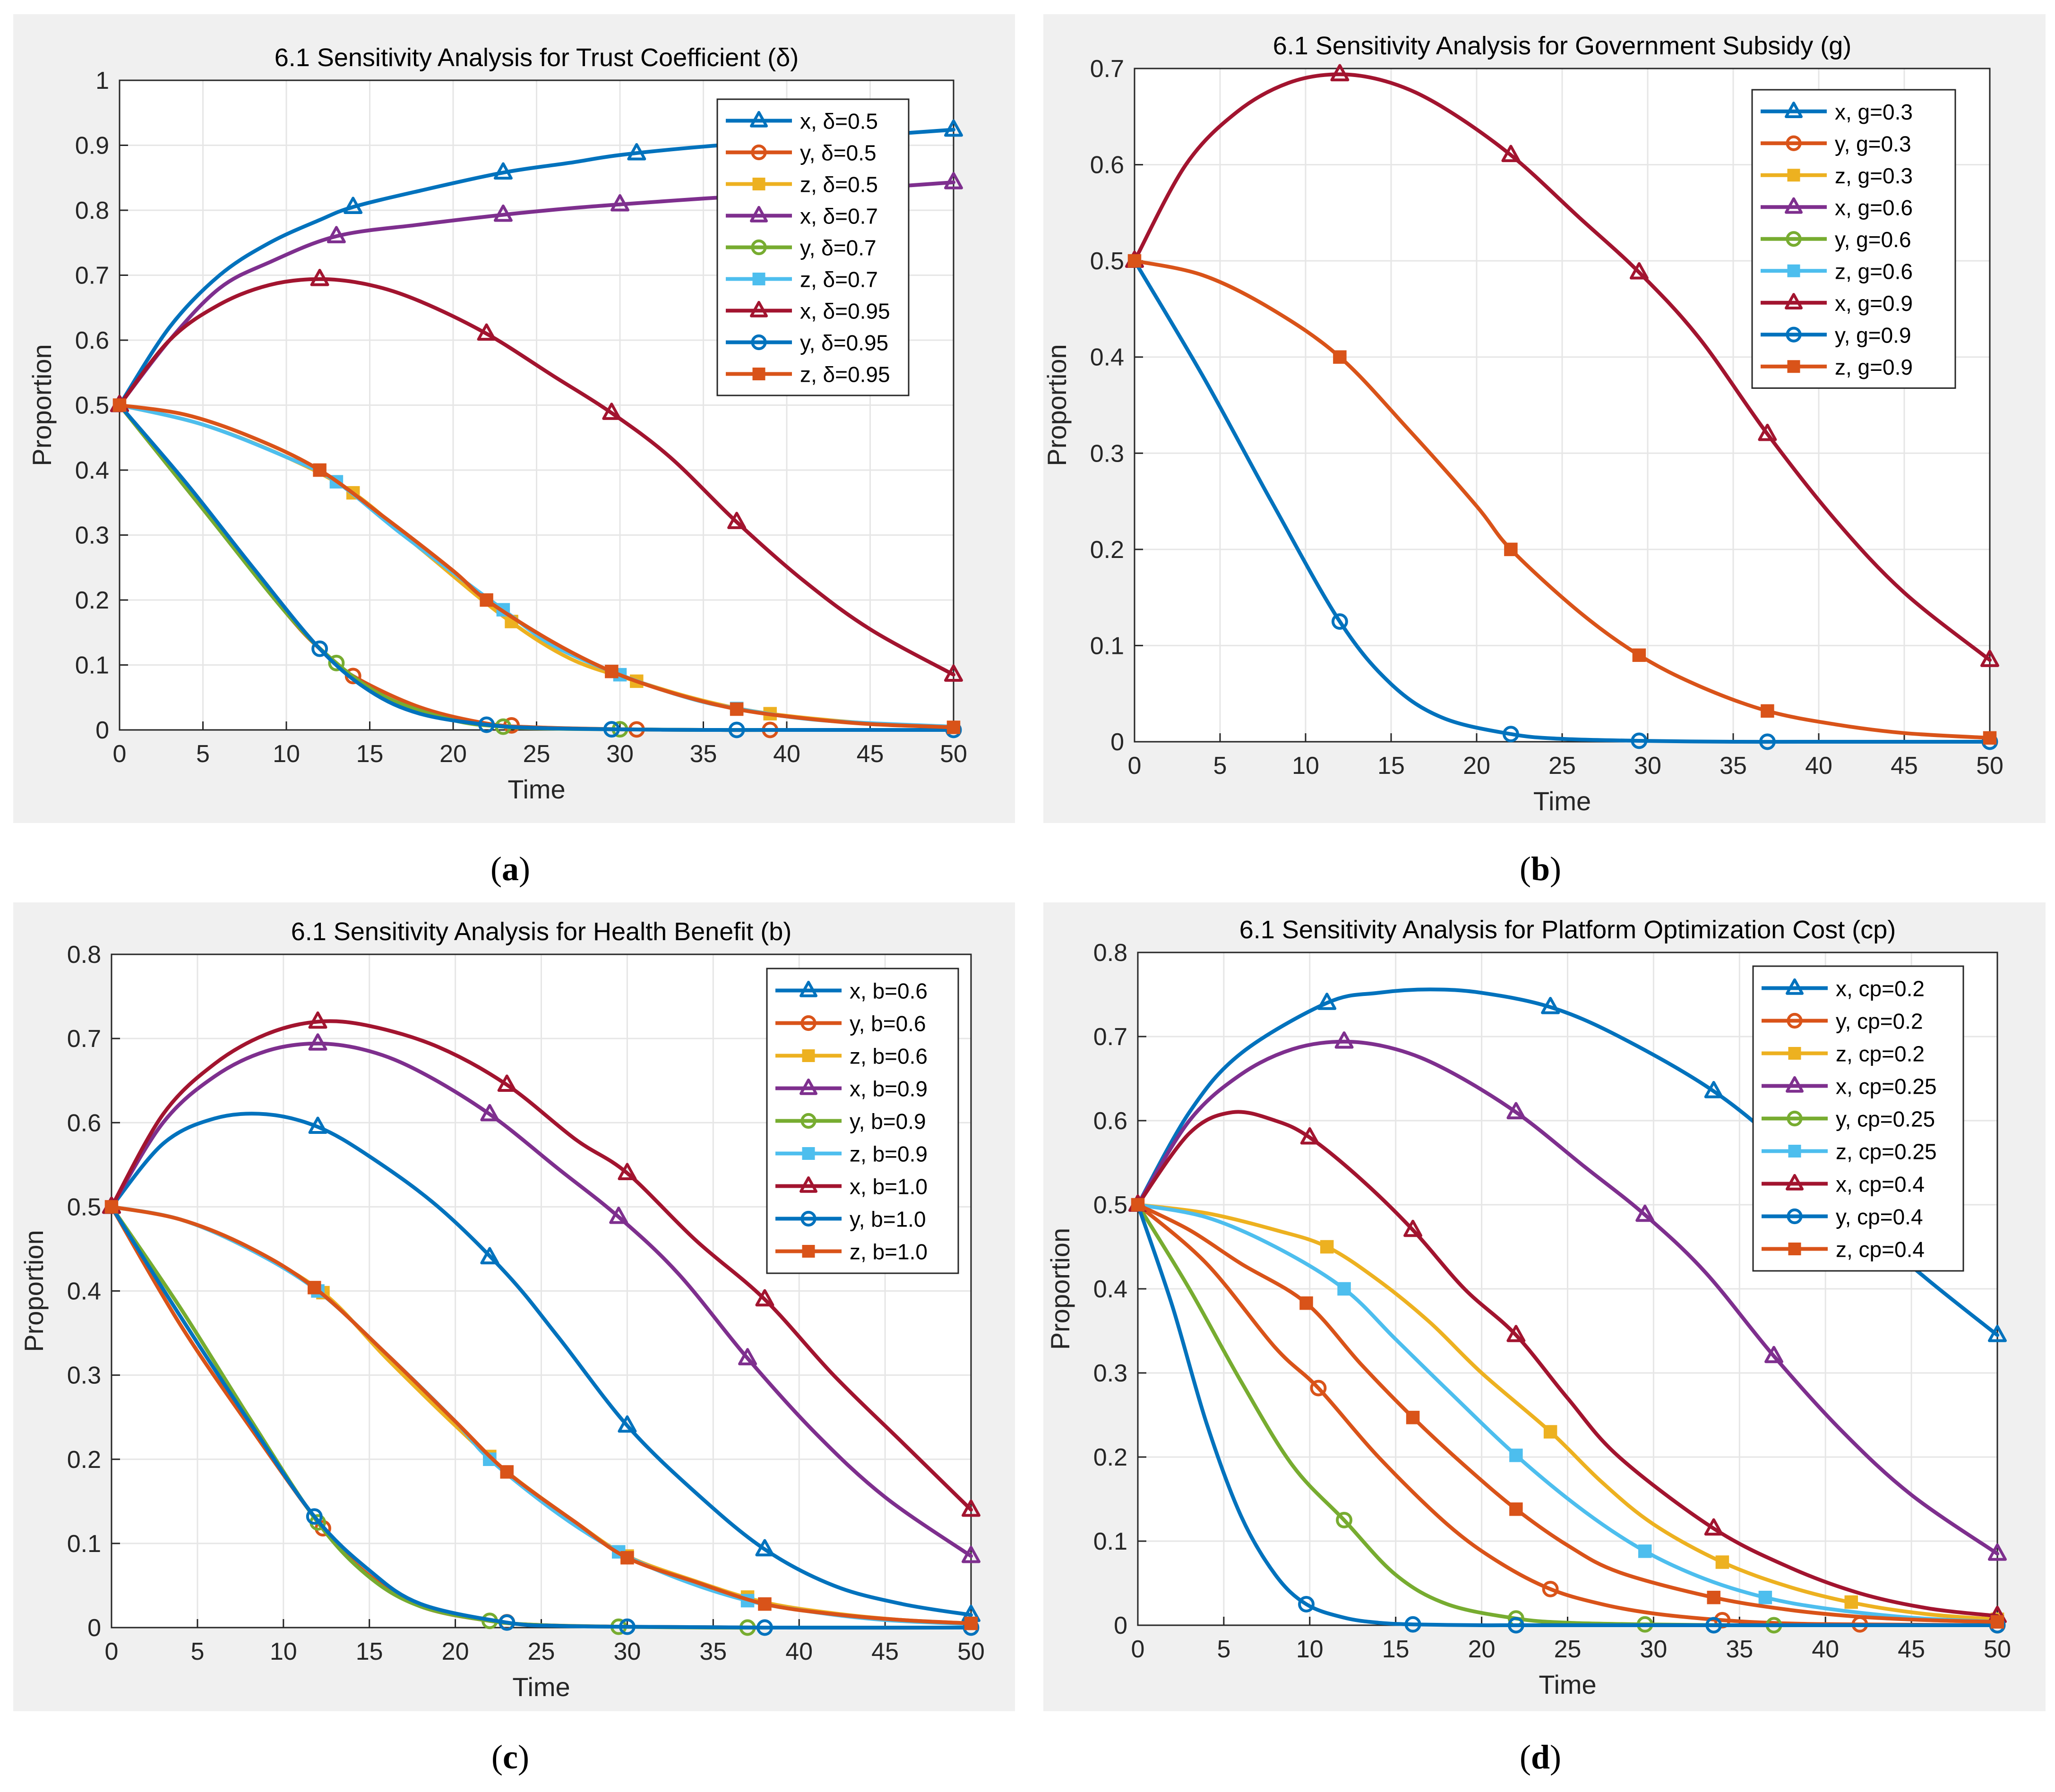  Describe the element at coordinates (1880, 1217) in the screenshot. I see `legend-label: y, cp=0.4` at that location.